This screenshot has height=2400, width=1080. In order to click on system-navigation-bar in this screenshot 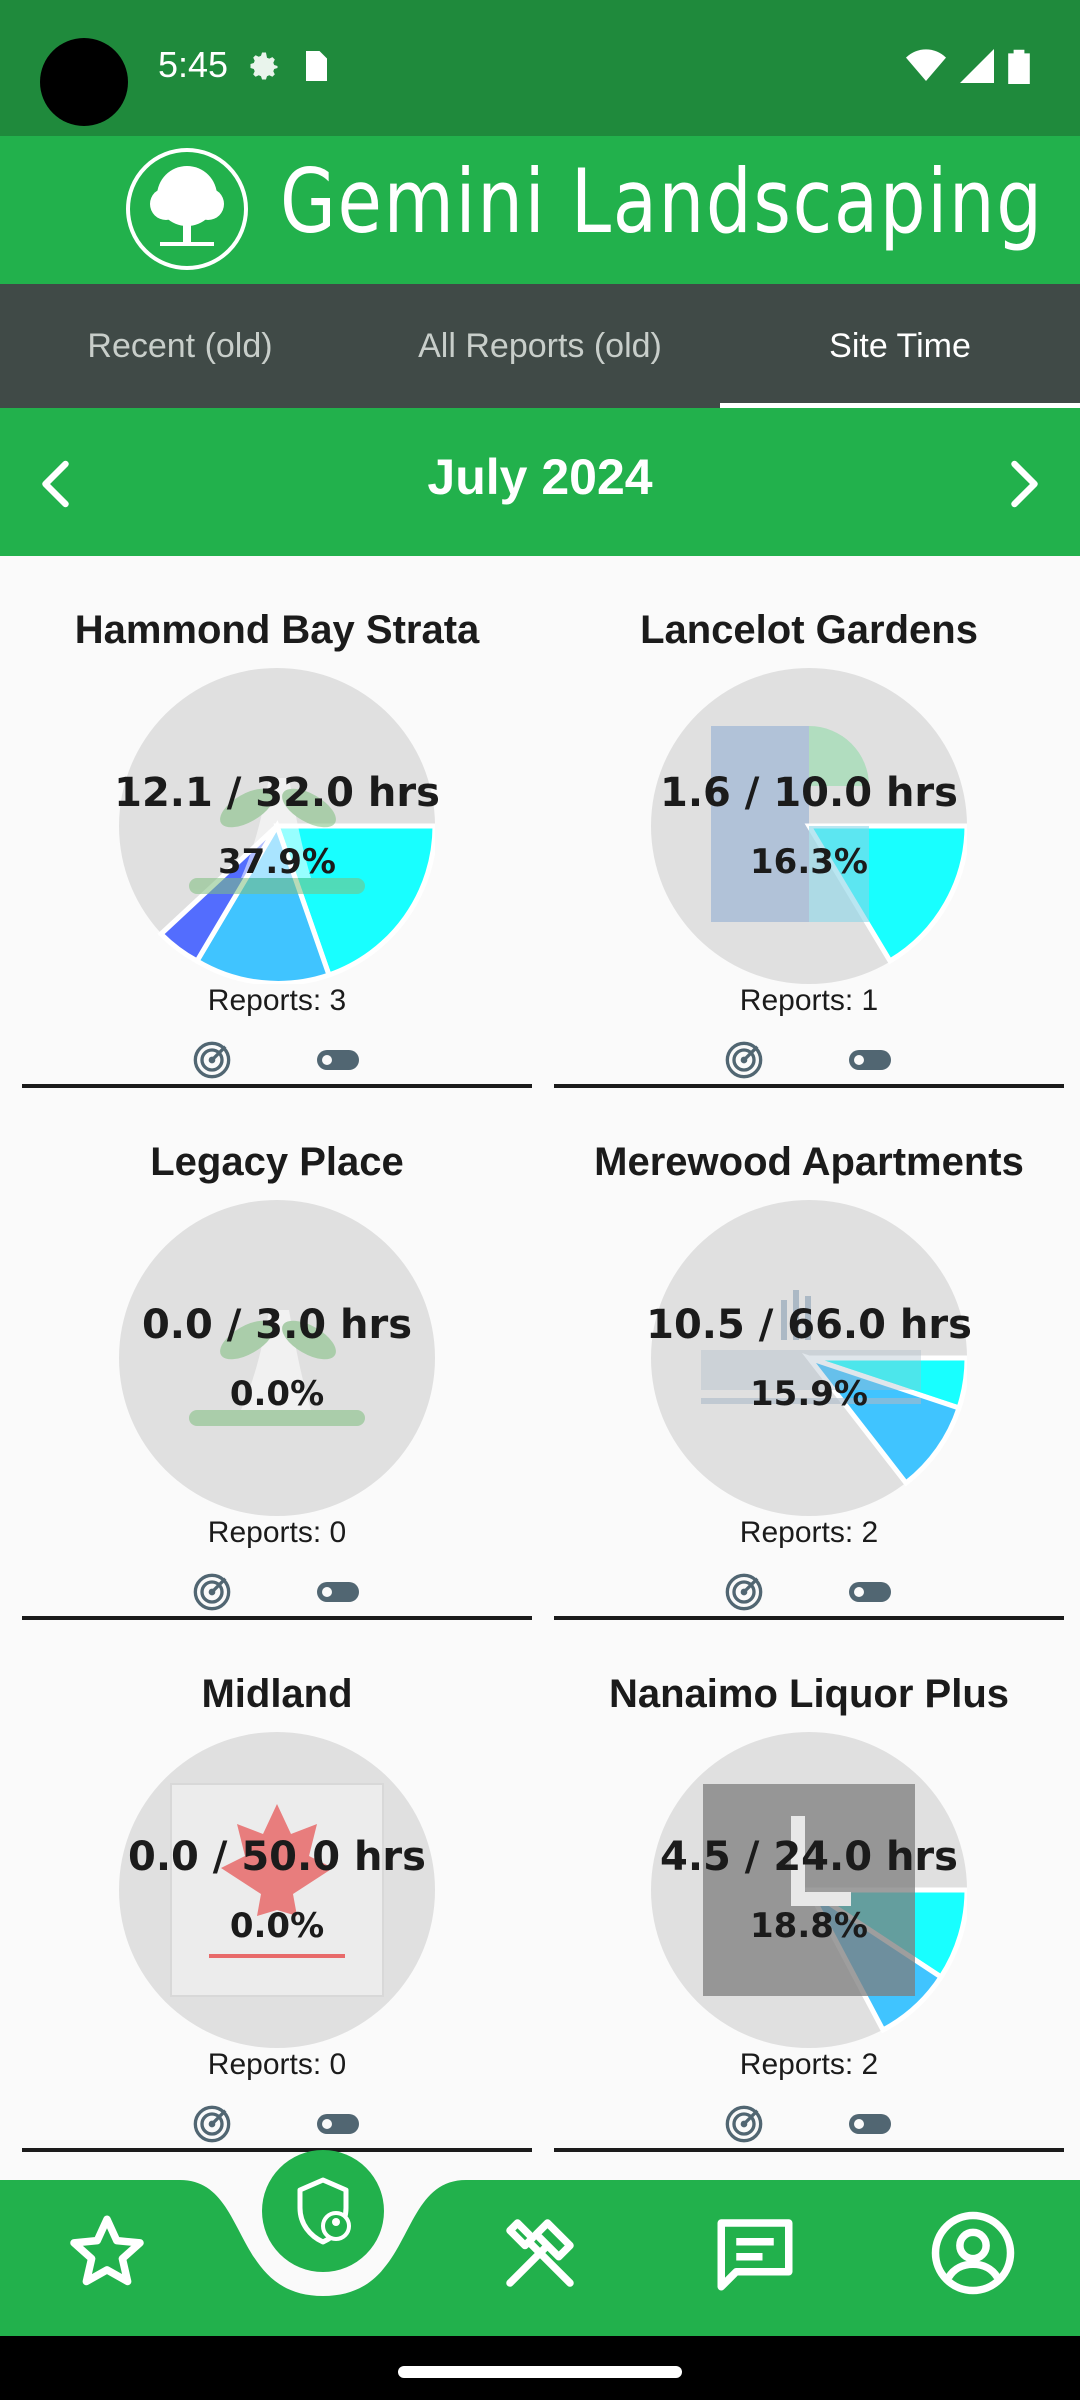, I will do `click(540, 2368)`.